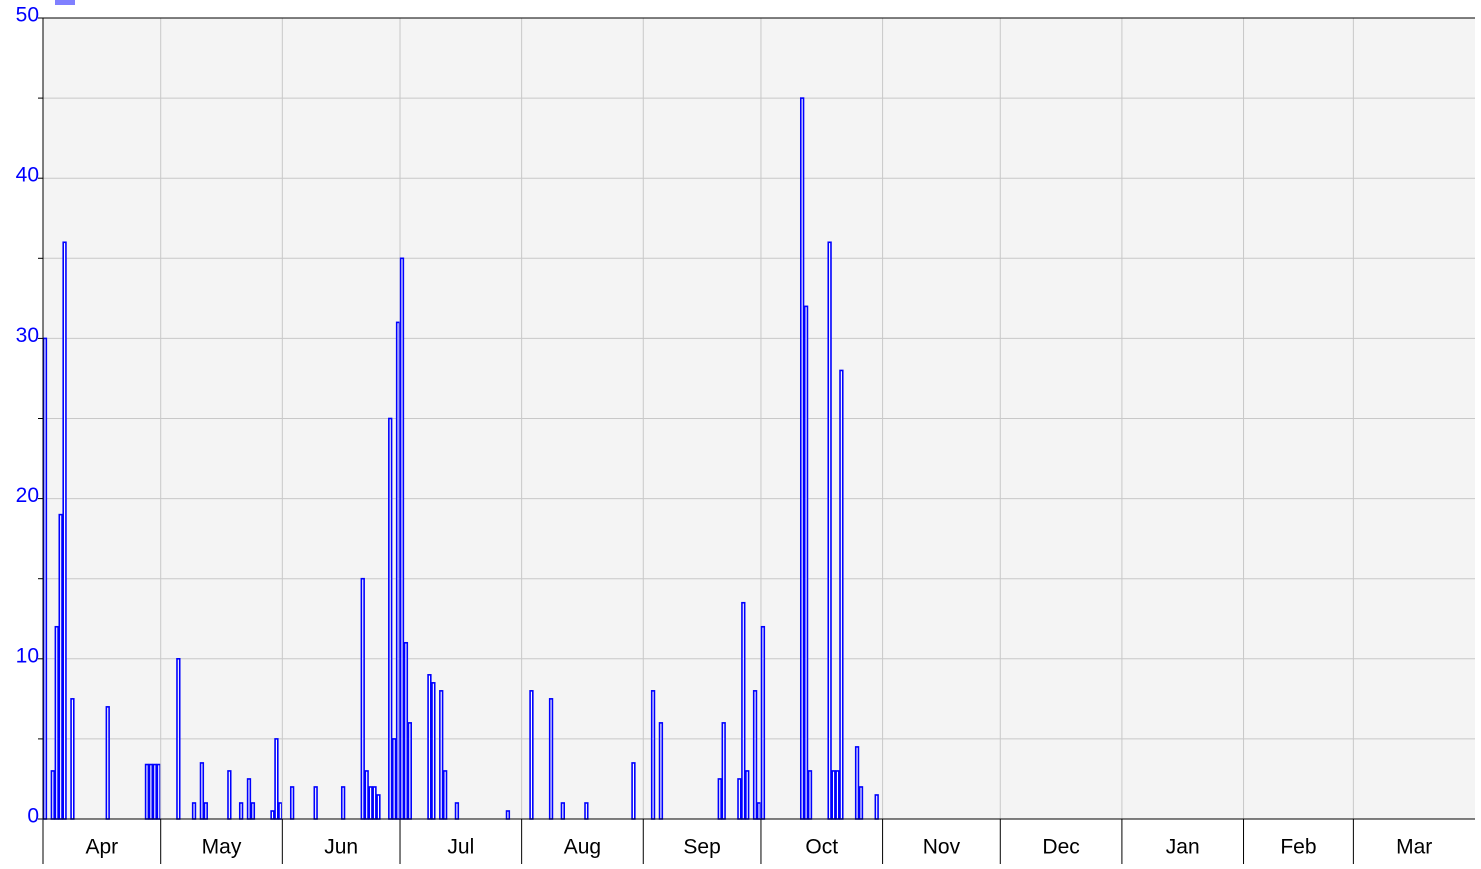 This screenshot has height=869, width=1481. What do you see at coordinates (1298, 847) in the screenshot?
I see `x-tick-label: Feb` at bounding box center [1298, 847].